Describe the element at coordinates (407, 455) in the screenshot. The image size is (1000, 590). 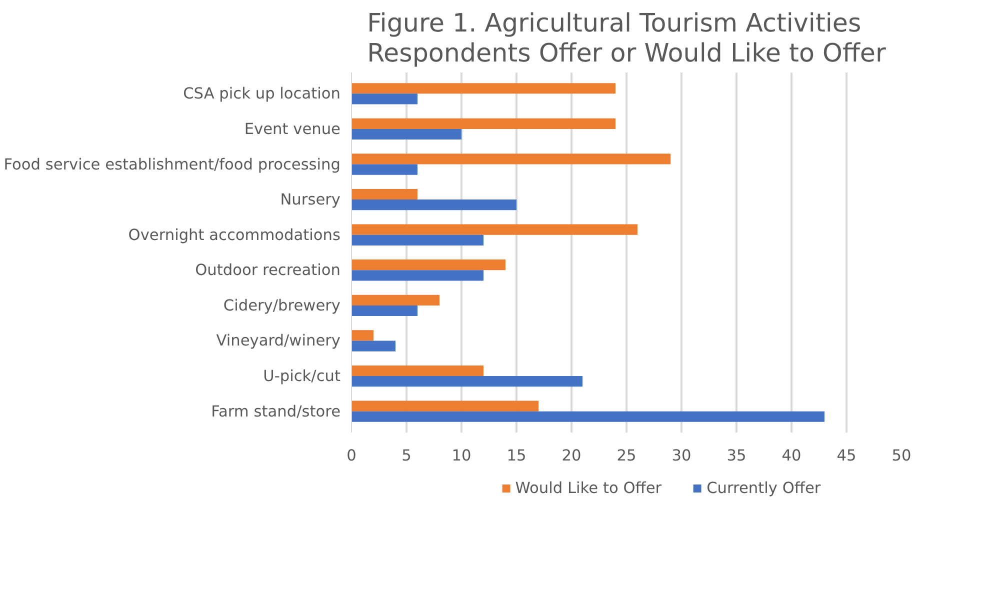
I see `x-tick-label: 5` at that location.